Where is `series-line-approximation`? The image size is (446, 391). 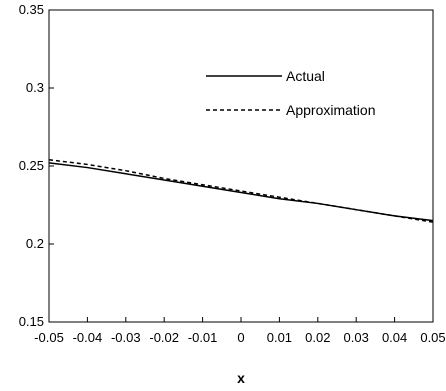
series-line-approximation is located at coordinates (241, 191).